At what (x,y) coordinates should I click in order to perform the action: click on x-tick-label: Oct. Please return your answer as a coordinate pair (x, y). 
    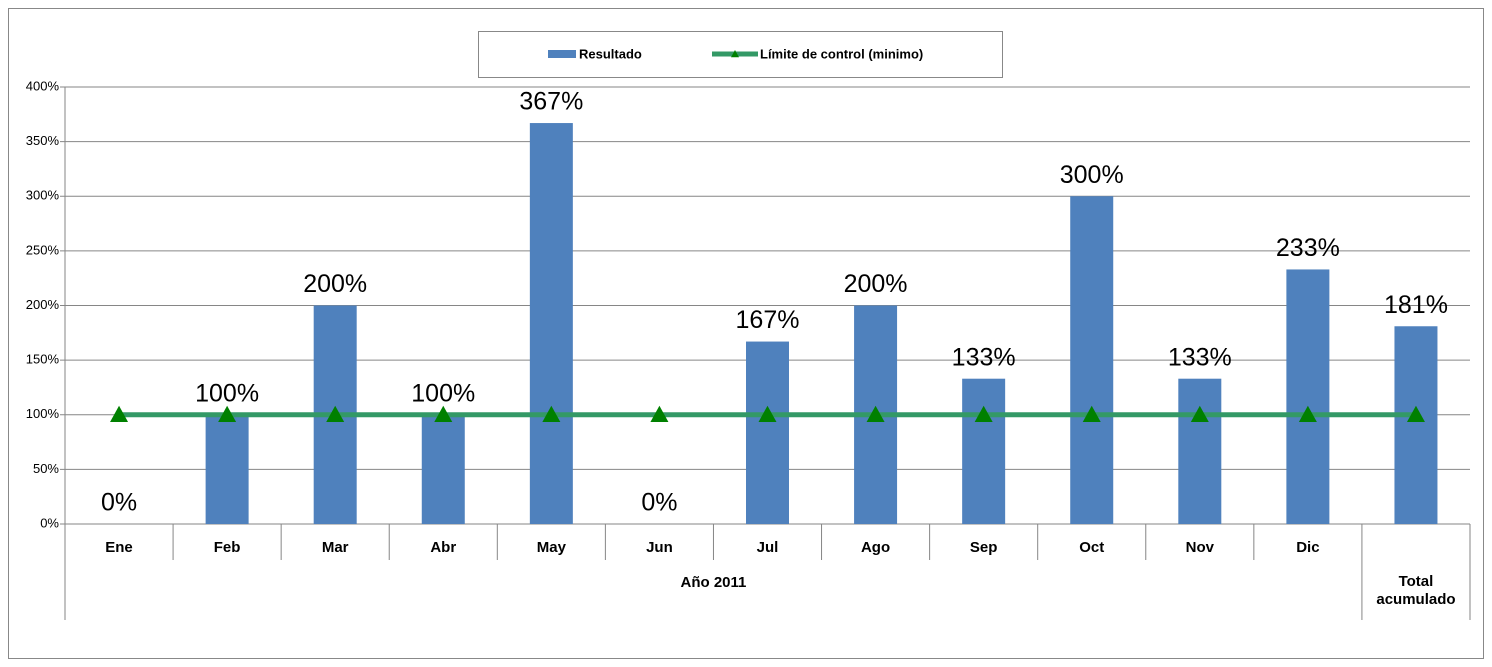
    Looking at the image, I should click on (1092, 547).